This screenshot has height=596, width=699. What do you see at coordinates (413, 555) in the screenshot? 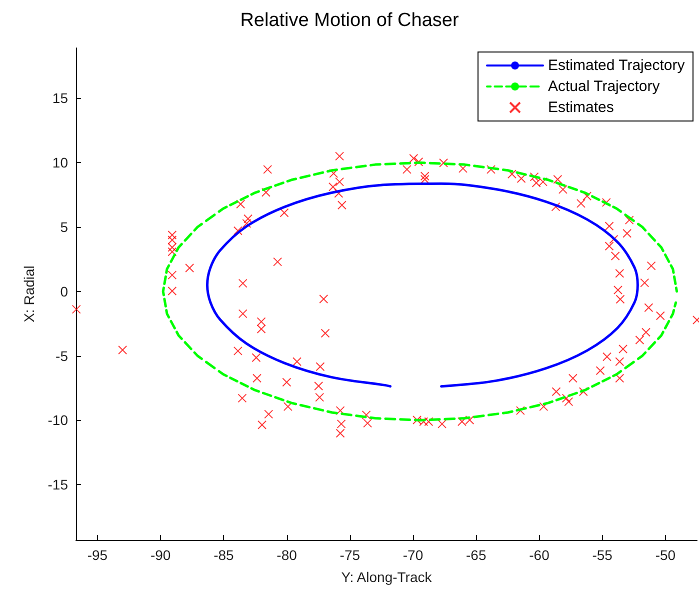
I see `x-tick-label: -70` at bounding box center [413, 555].